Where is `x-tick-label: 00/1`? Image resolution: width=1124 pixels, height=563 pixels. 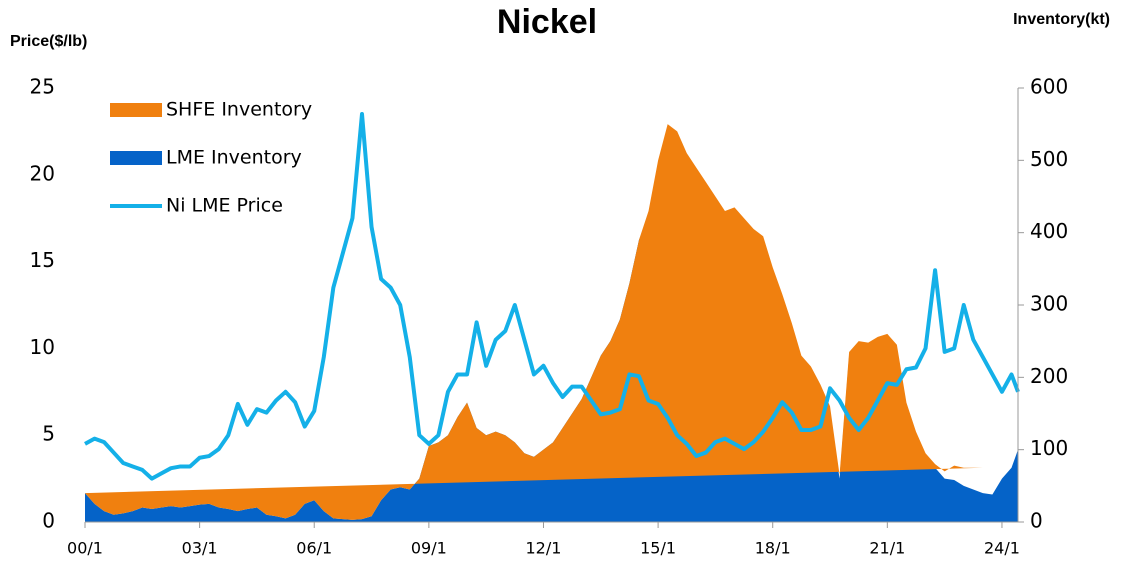
x-tick-label: 00/1 is located at coordinates (85, 548).